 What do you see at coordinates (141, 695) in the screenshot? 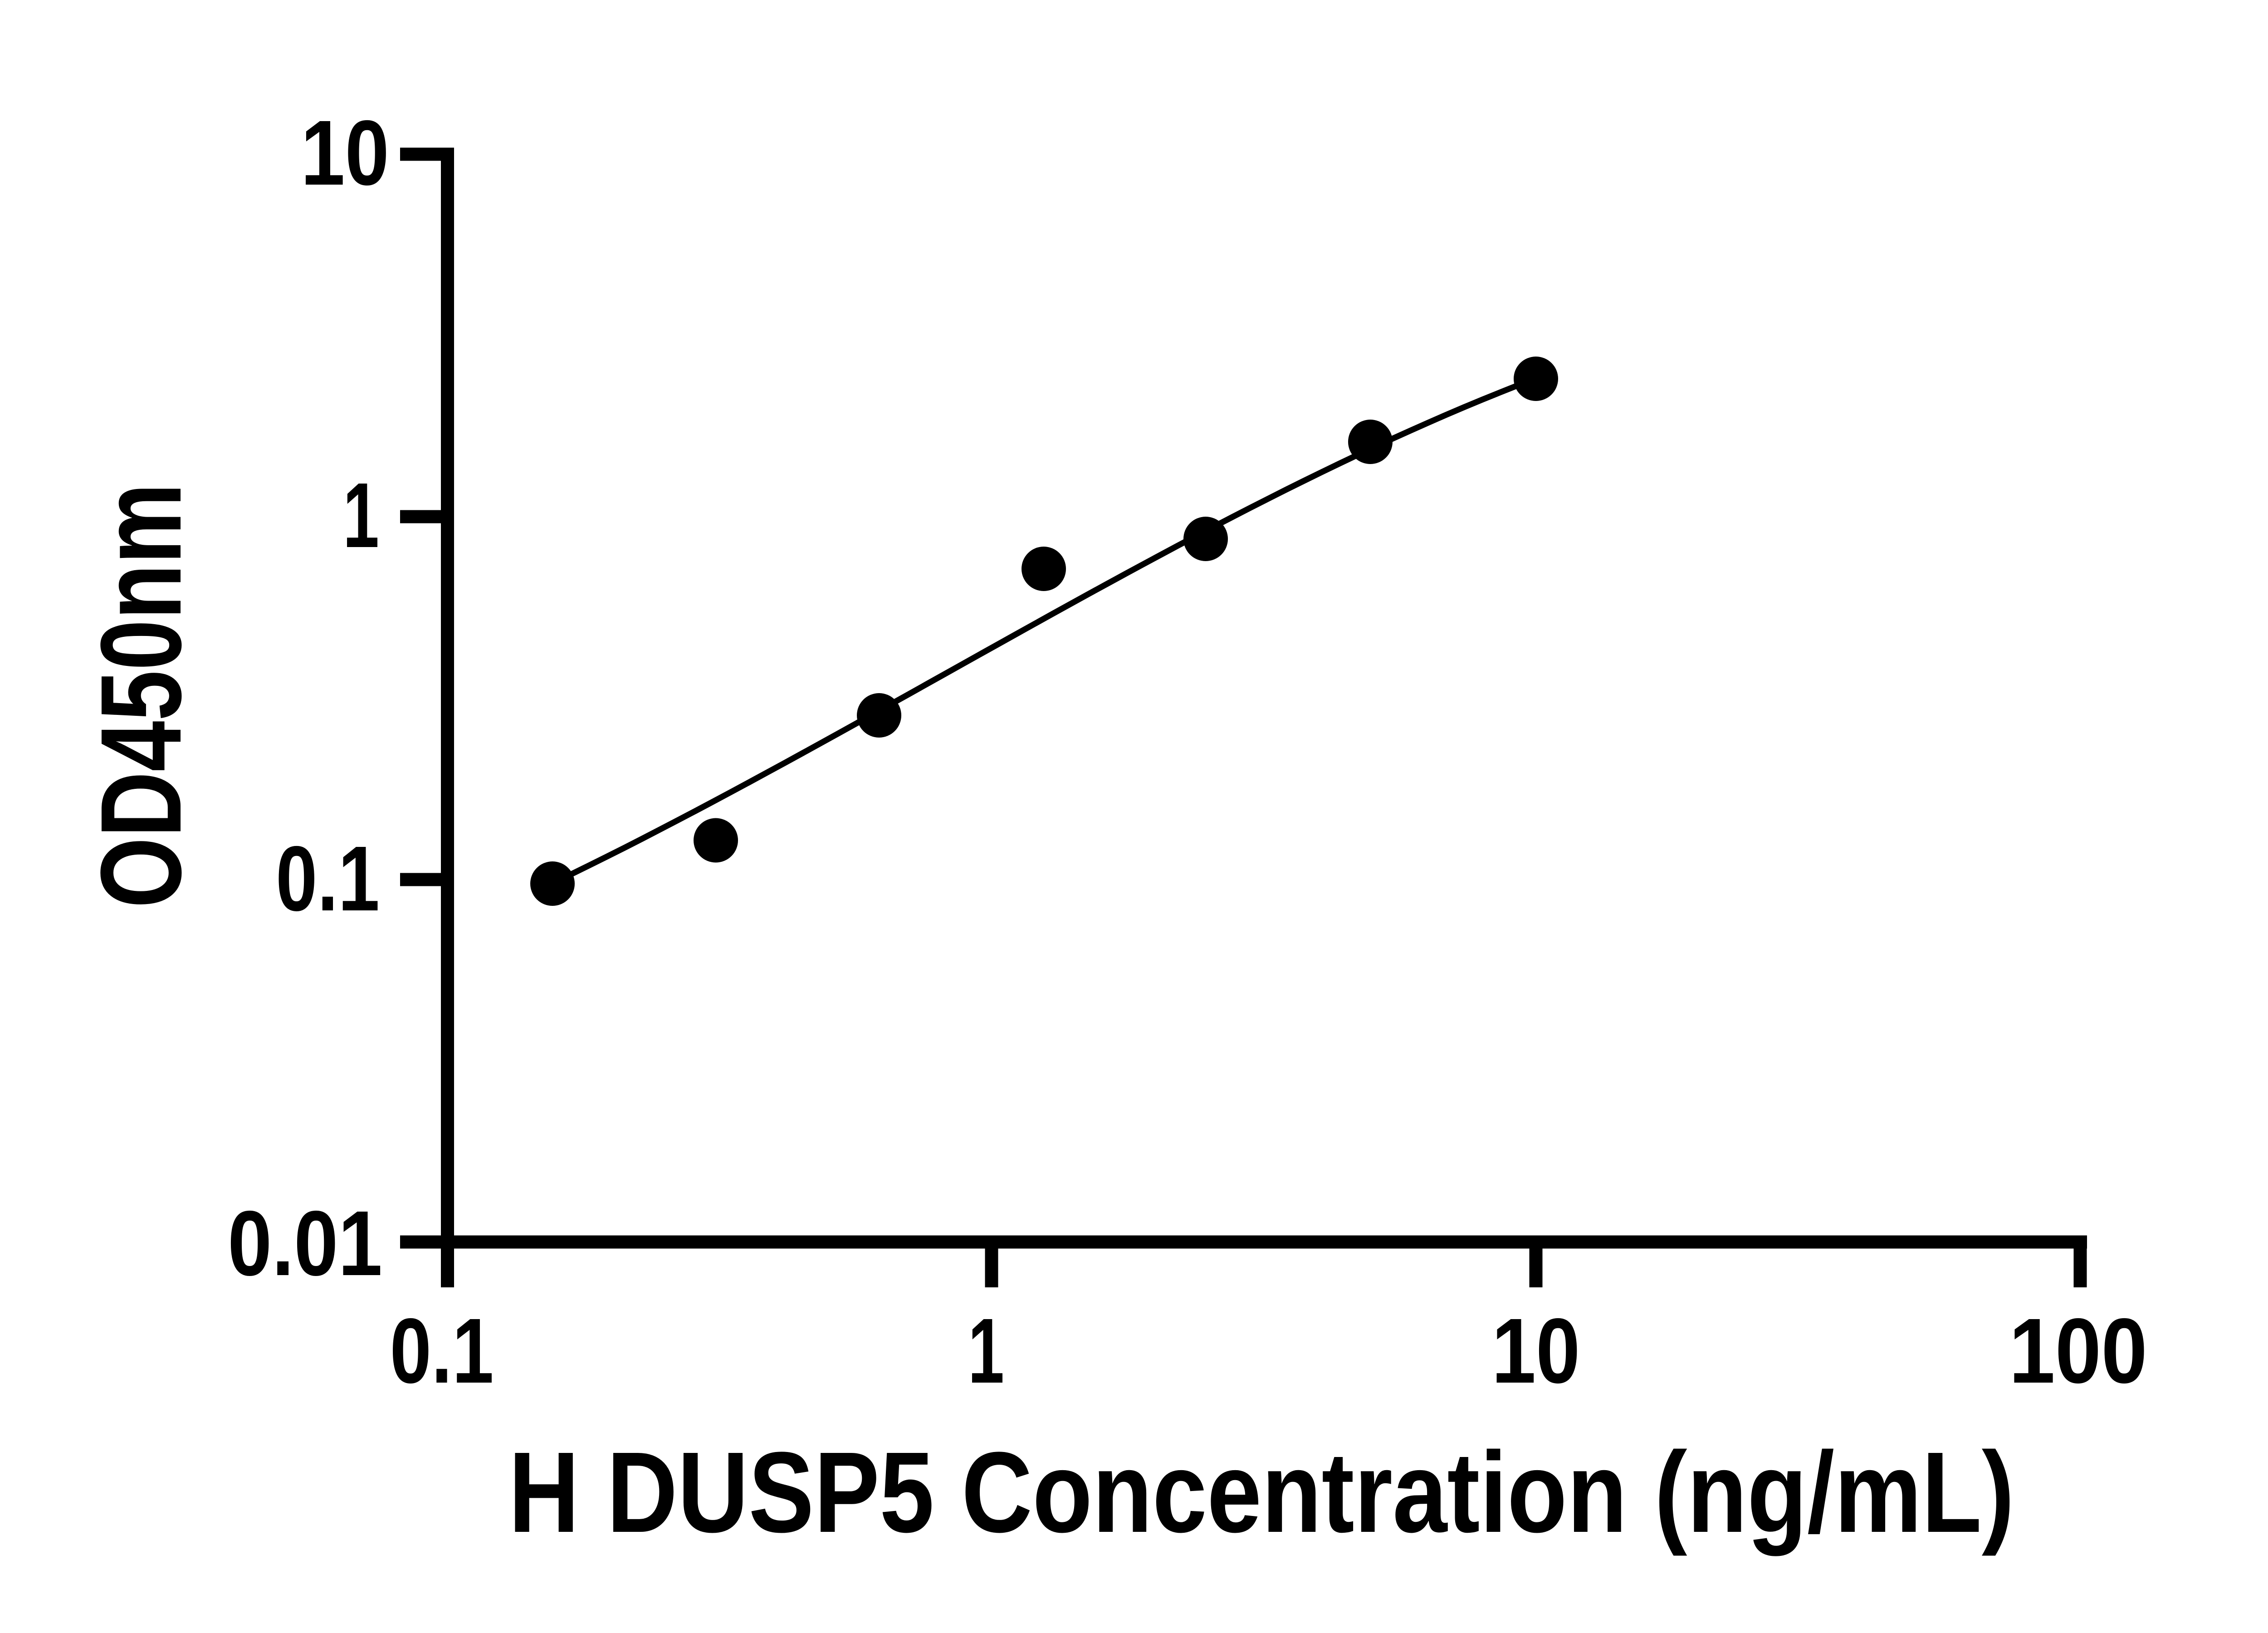
I see `svg-text: OD450nm` at bounding box center [141, 695].